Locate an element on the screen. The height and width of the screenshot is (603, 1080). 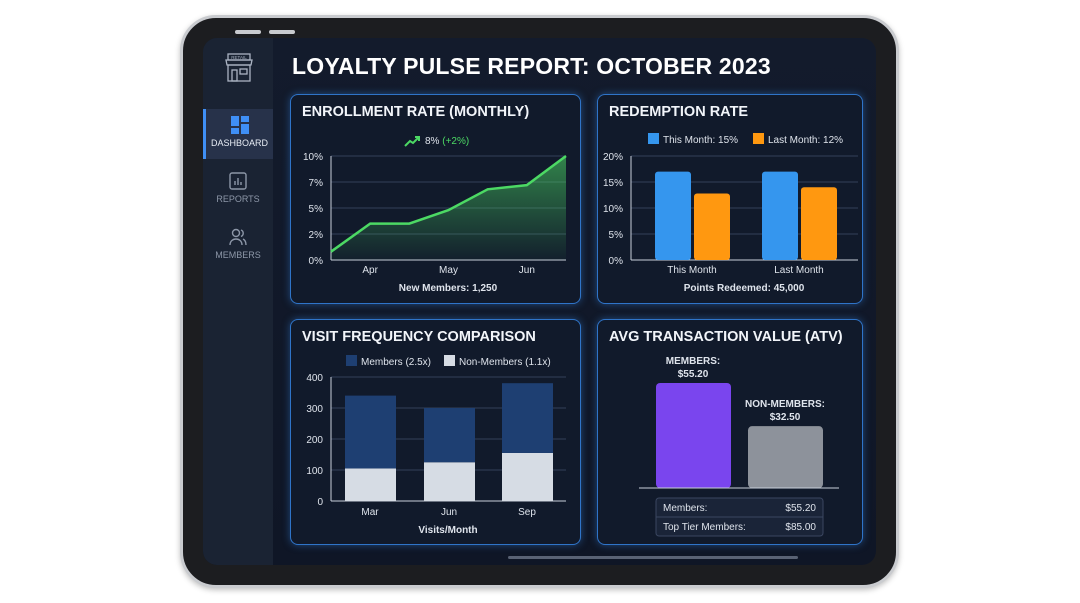
kpi-delta: (+2%) is located at coordinates (455, 141).